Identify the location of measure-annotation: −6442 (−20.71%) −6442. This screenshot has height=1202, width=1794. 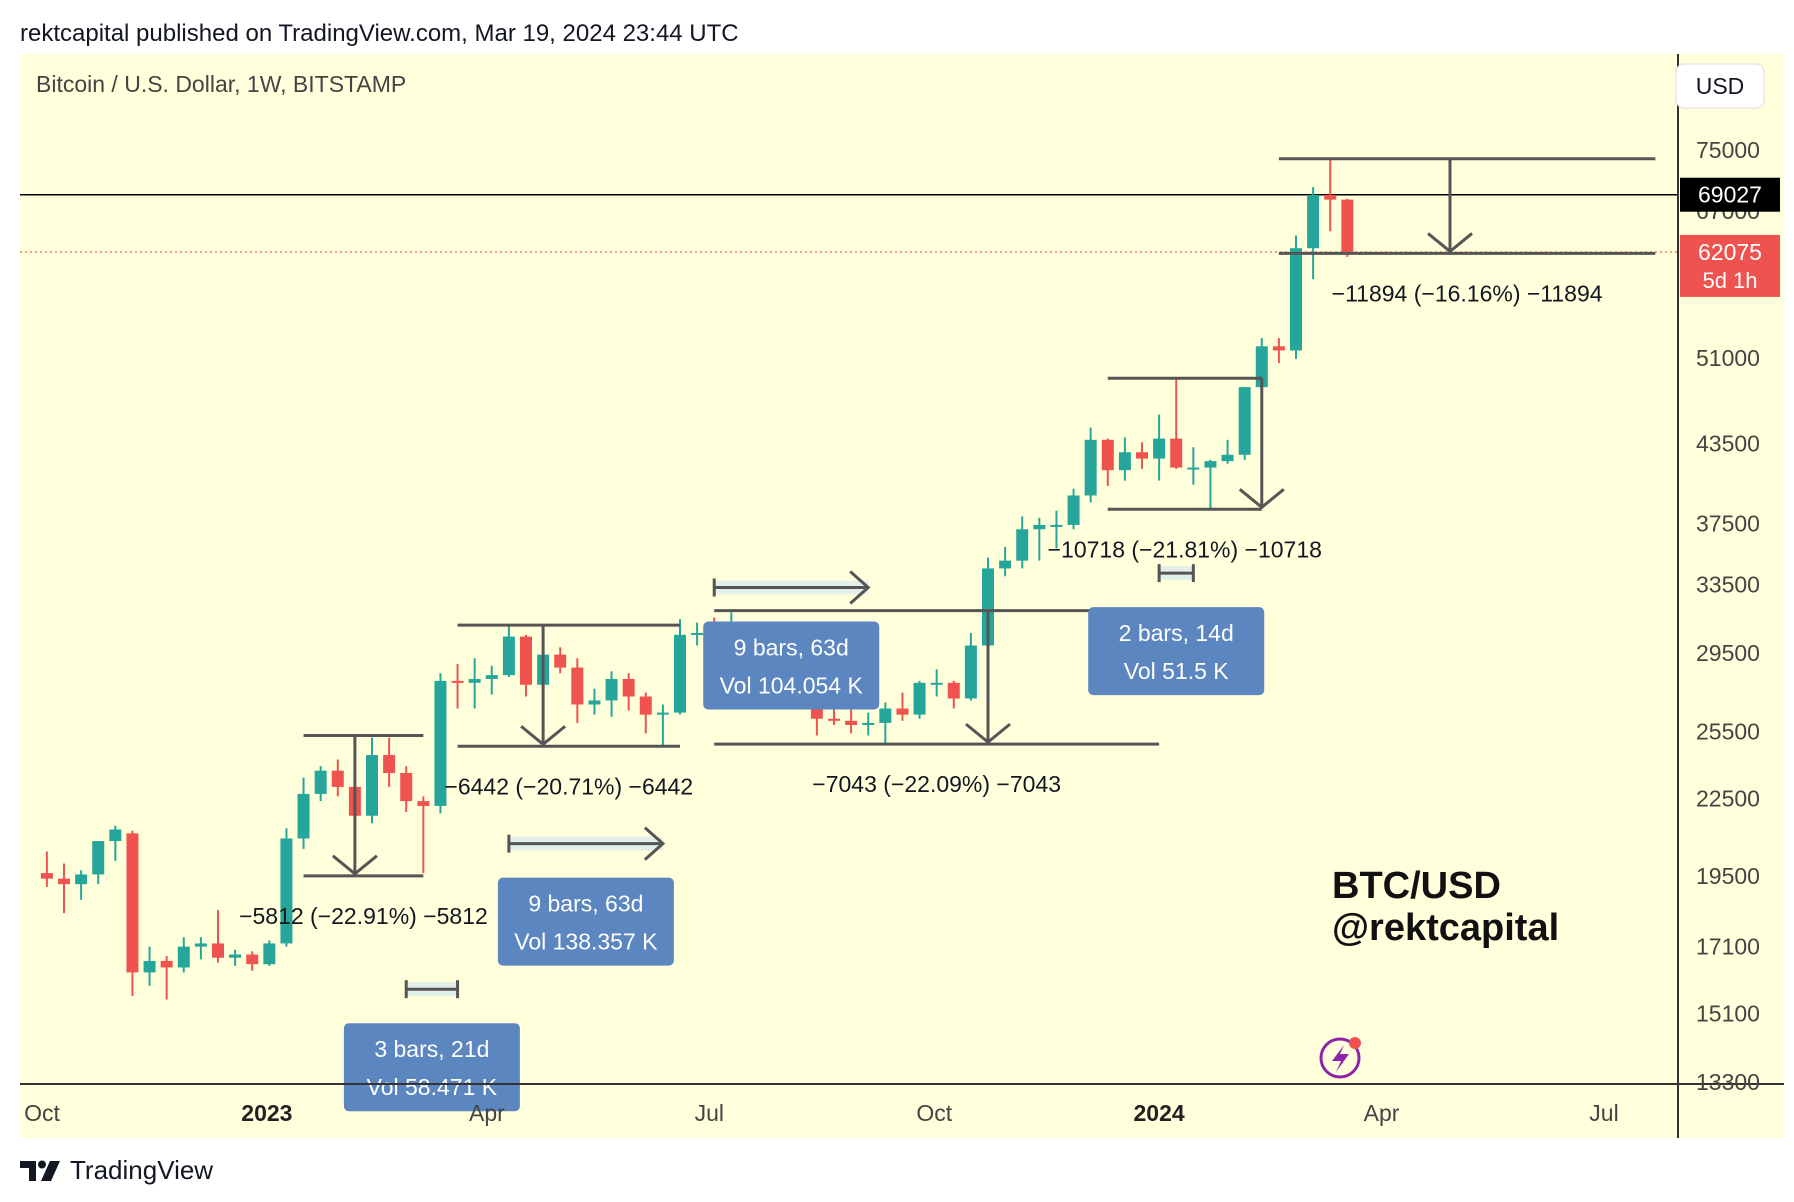
(568, 711).